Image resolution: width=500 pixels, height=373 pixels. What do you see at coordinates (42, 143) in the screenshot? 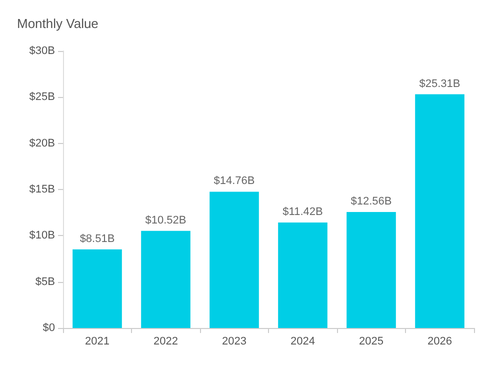
I see `y-tick-label: $20B` at bounding box center [42, 143].